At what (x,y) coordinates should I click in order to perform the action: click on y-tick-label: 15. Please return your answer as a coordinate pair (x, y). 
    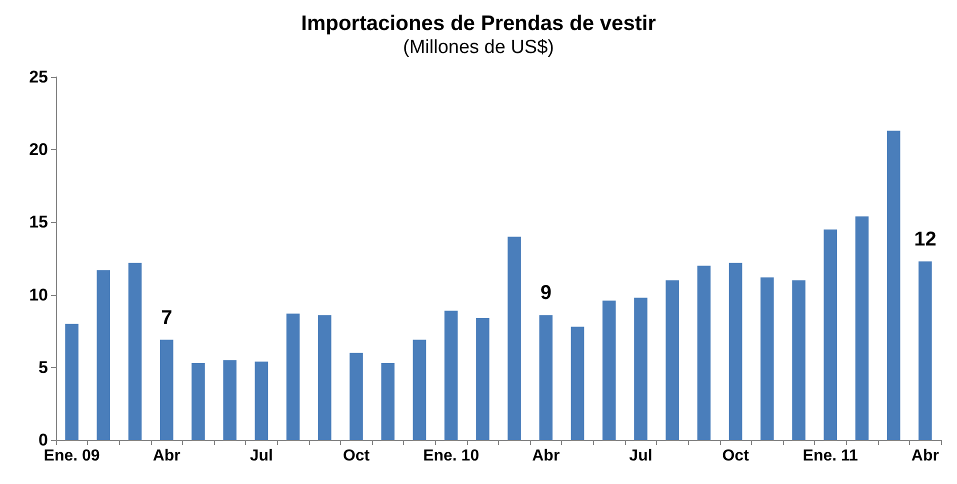
    Looking at the image, I should click on (38, 222).